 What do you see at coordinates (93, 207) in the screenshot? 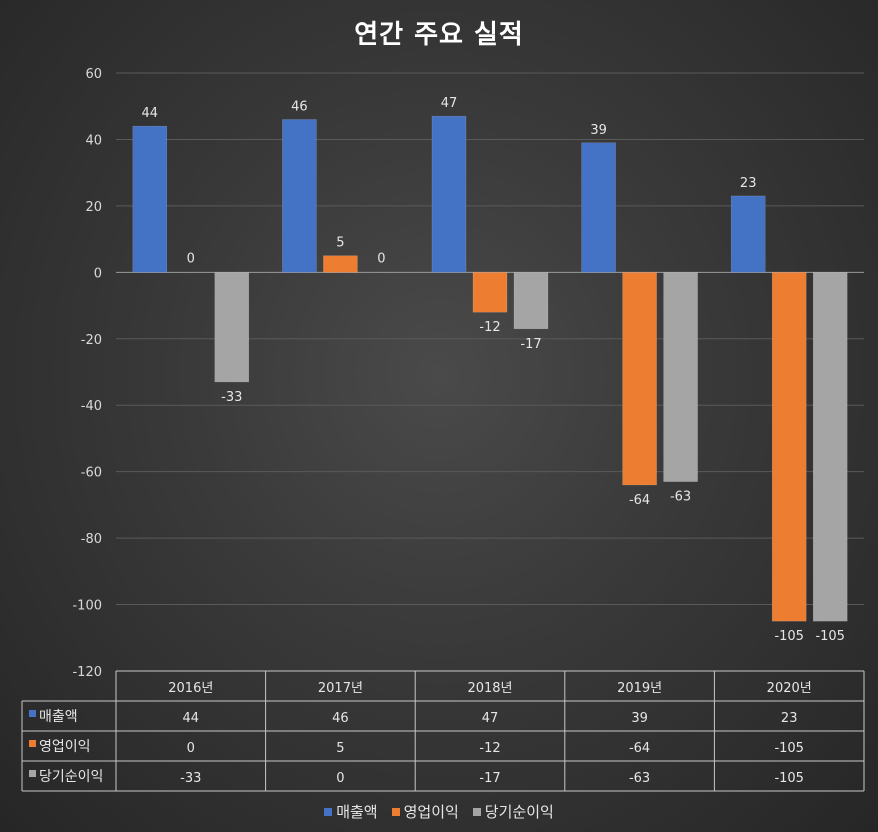
I see `y-tick-label: 20` at bounding box center [93, 207].